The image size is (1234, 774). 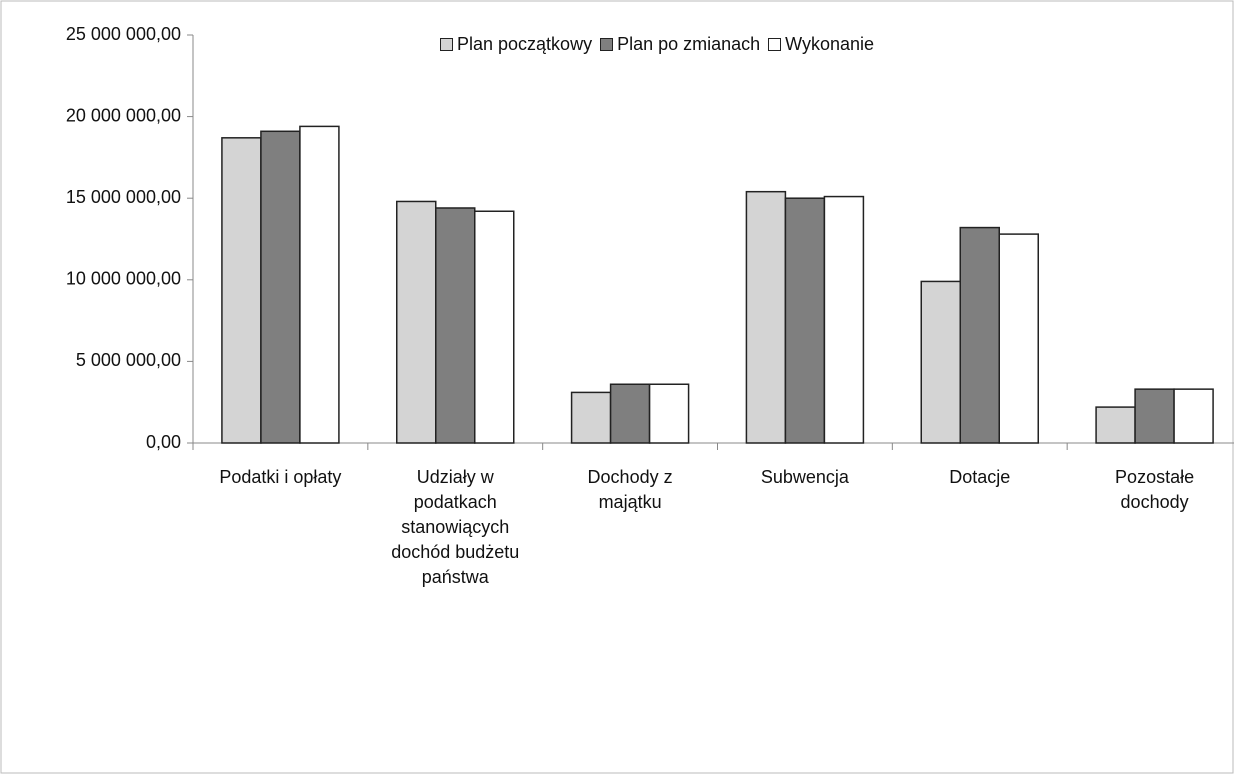 What do you see at coordinates (630, 489) in the screenshot?
I see `x-tick-label: Dochody z majątku` at bounding box center [630, 489].